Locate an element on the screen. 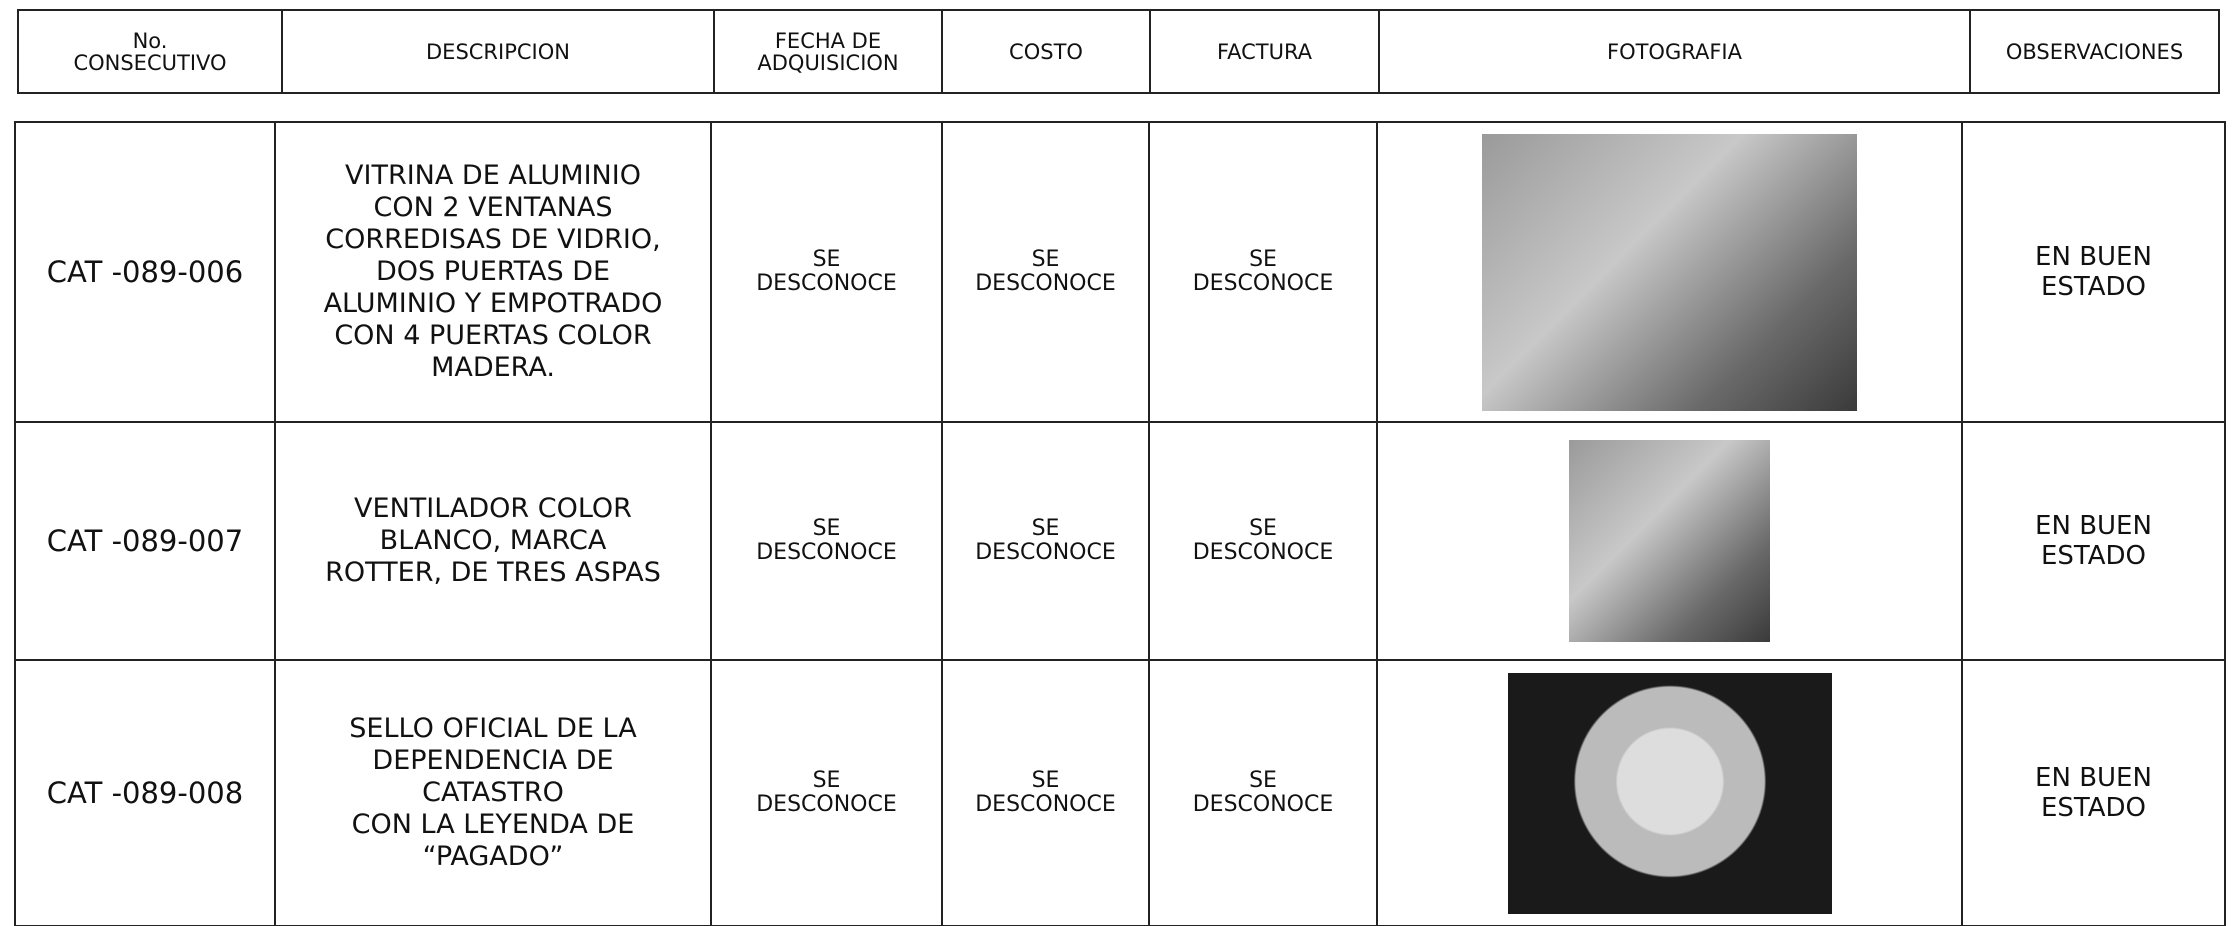 This screenshot has width=2236, height=926. header-cell: OBSERVACIONES is located at coordinates (2094, 51).